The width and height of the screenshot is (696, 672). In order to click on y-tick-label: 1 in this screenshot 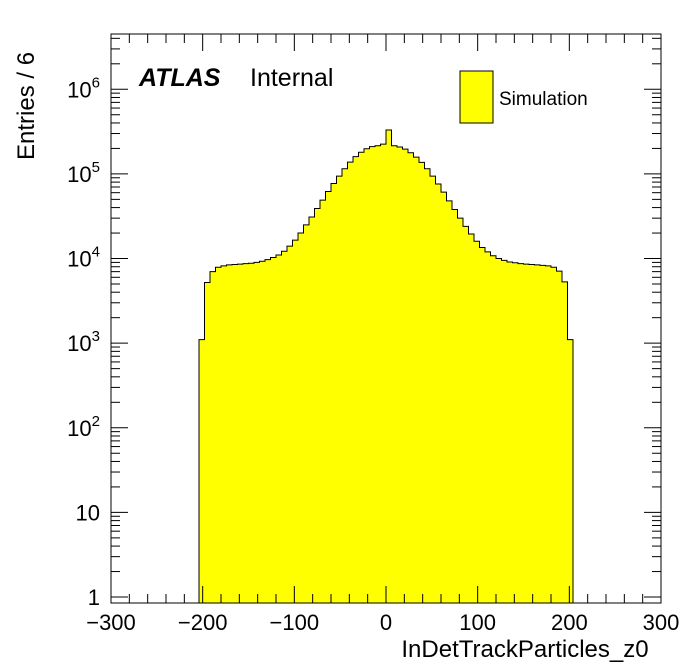, I will do `click(94, 597)`.